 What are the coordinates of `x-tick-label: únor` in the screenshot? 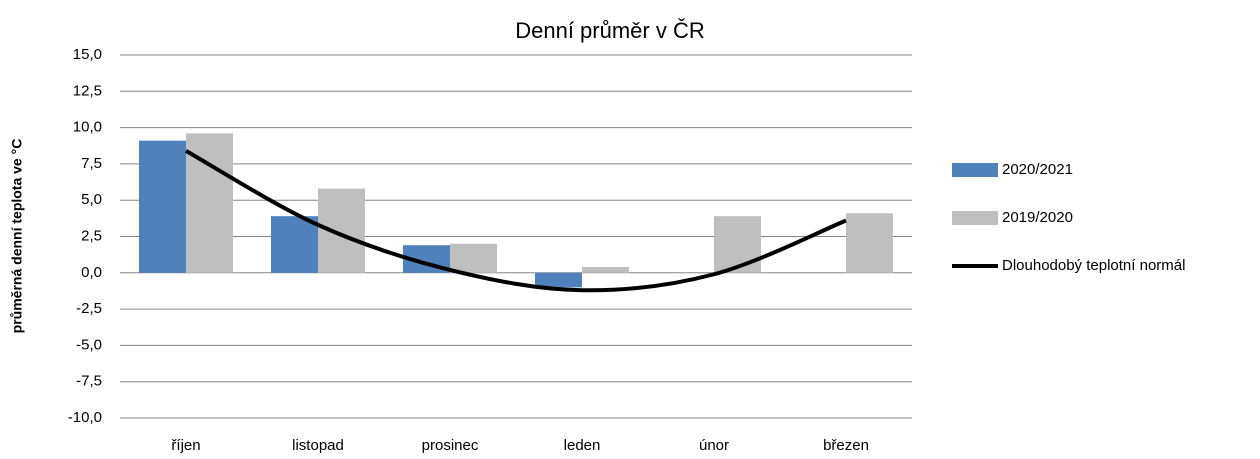 It's located at (714, 445).